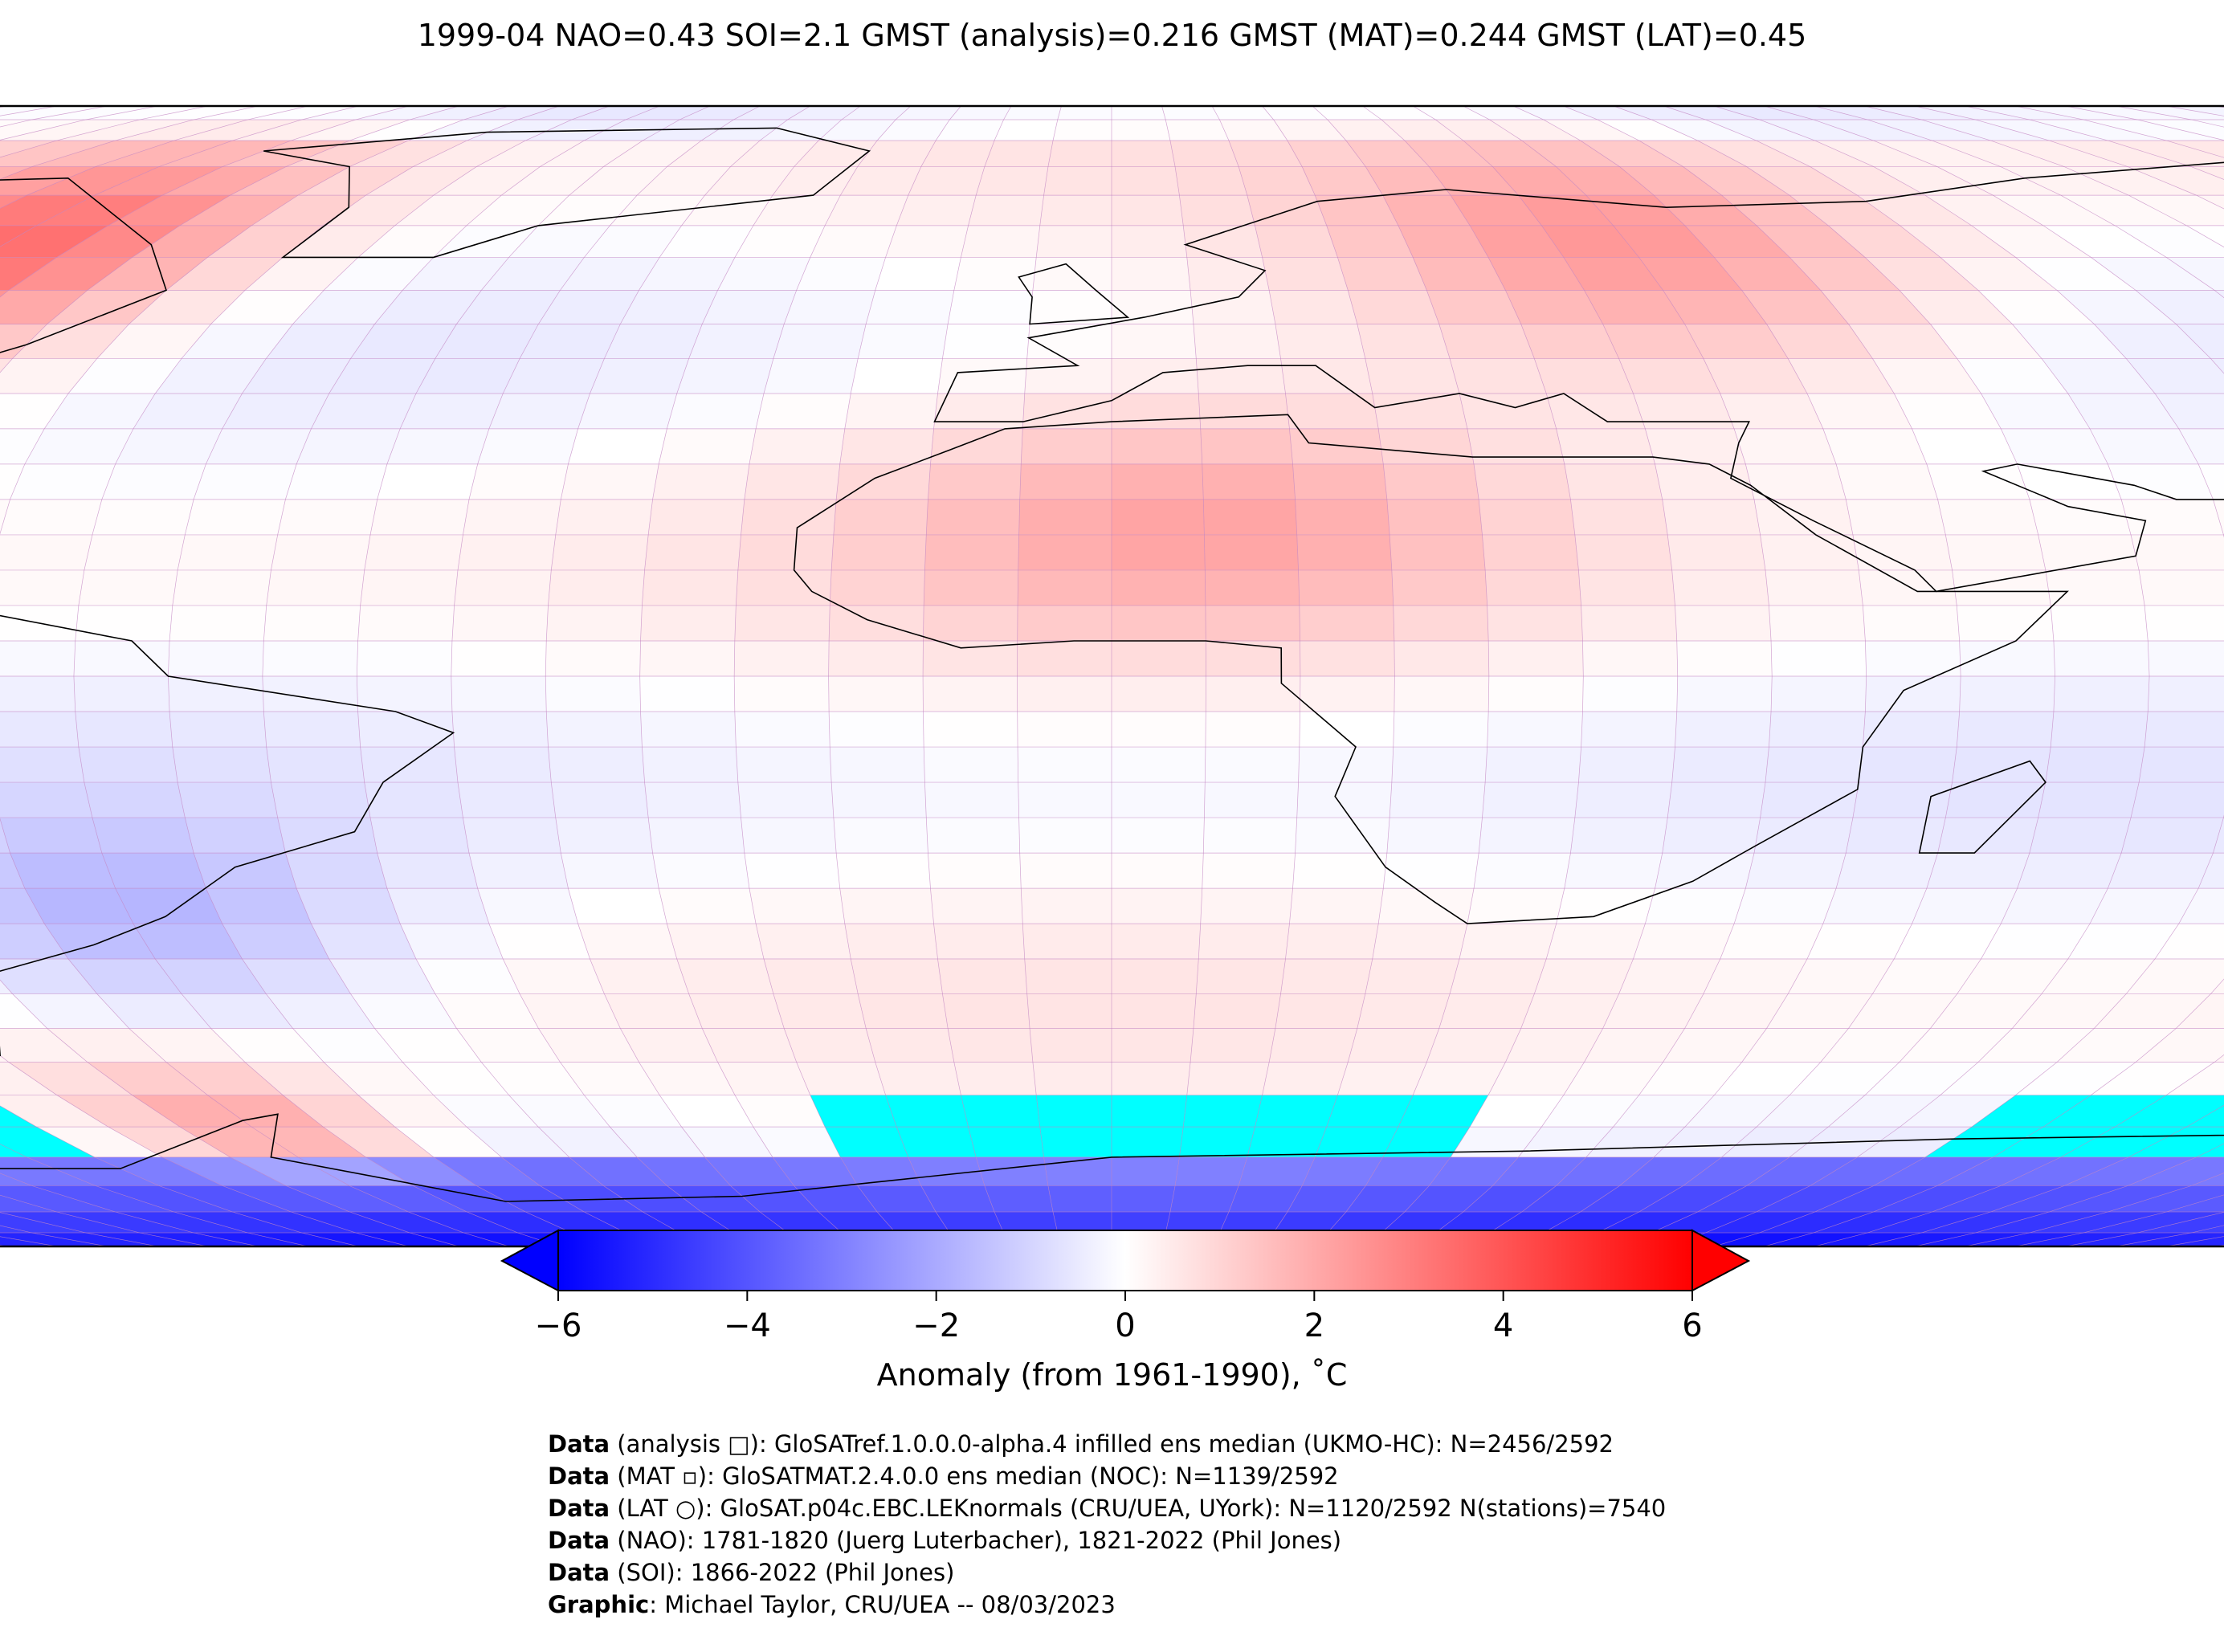 The width and height of the screenshot is (2224, 1652). What do you see at coordinates (1112, 1179) in the screenshot?
I see `coastline-antarctica` at bounding box center [1112, 1179].